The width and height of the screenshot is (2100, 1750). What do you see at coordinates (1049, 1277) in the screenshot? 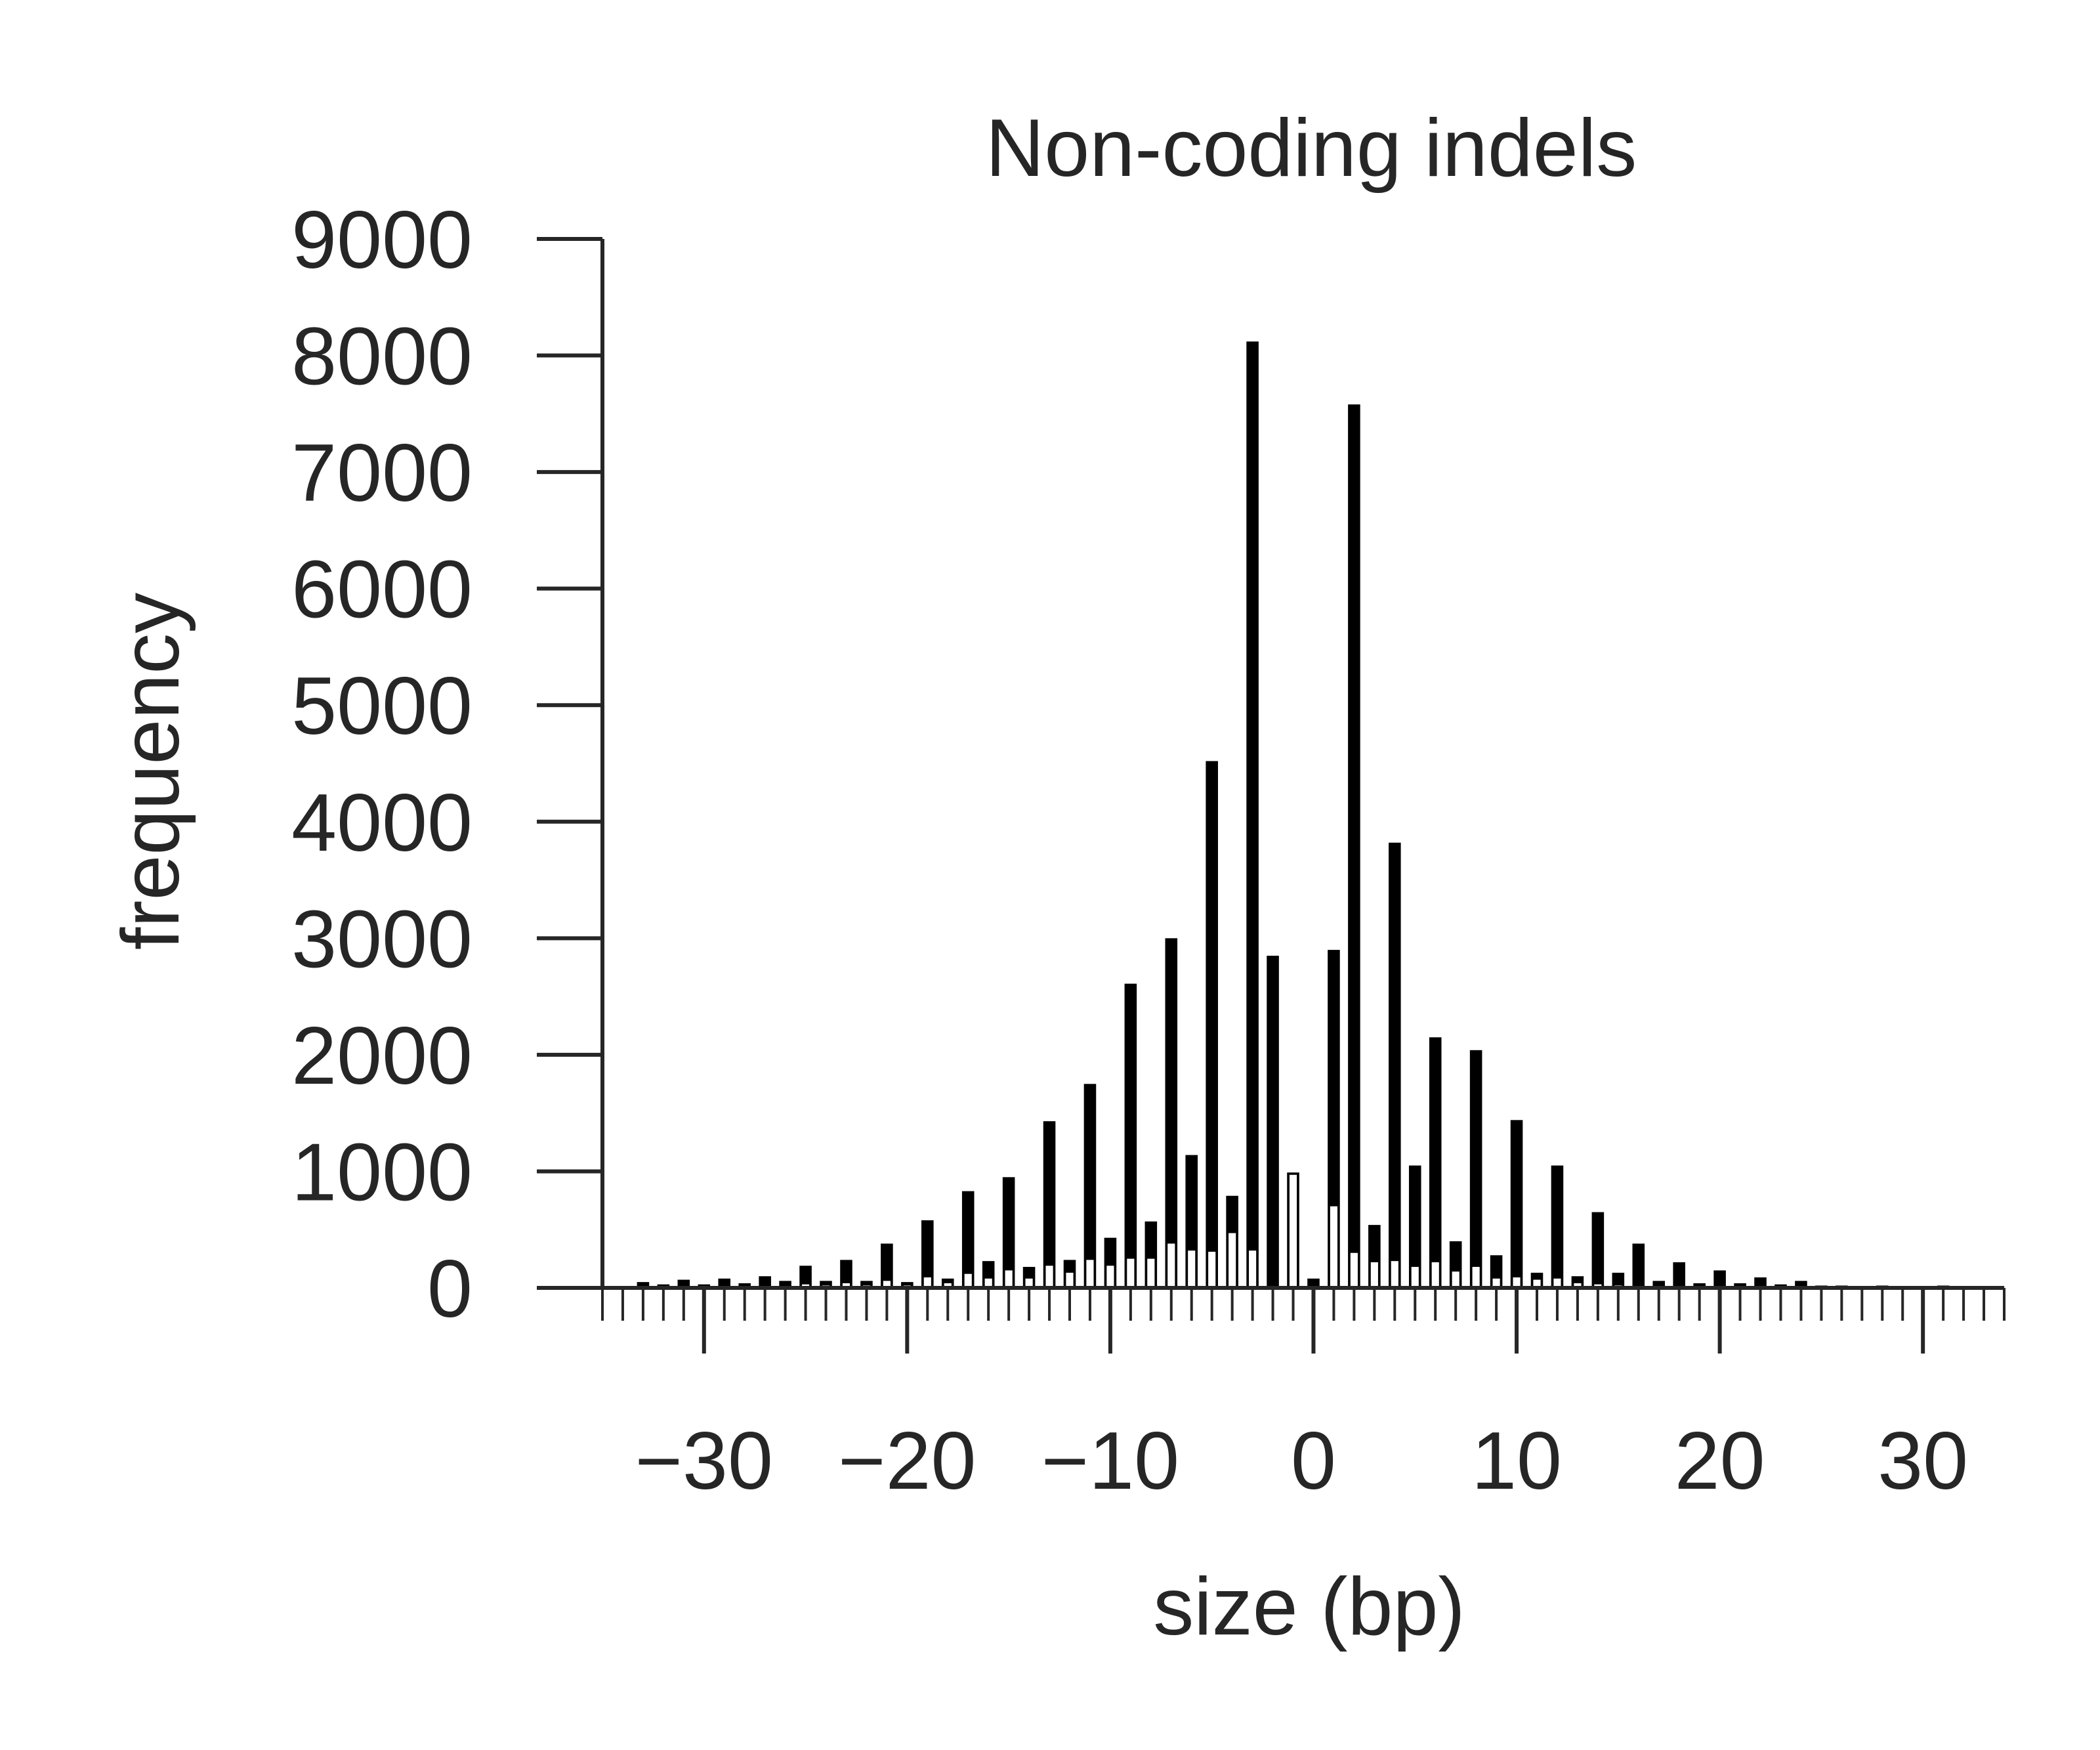
I see `bar-secondary--13` at bounding box center [1049, 1277].